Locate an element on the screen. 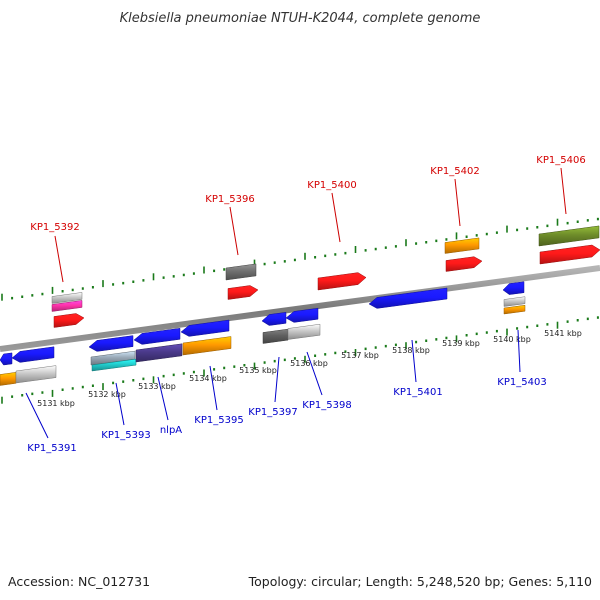 The width and height of the screenshot is (600, 600). gene-label-kp1-5400: KP1_5400 is located at coordinates (331, 185).